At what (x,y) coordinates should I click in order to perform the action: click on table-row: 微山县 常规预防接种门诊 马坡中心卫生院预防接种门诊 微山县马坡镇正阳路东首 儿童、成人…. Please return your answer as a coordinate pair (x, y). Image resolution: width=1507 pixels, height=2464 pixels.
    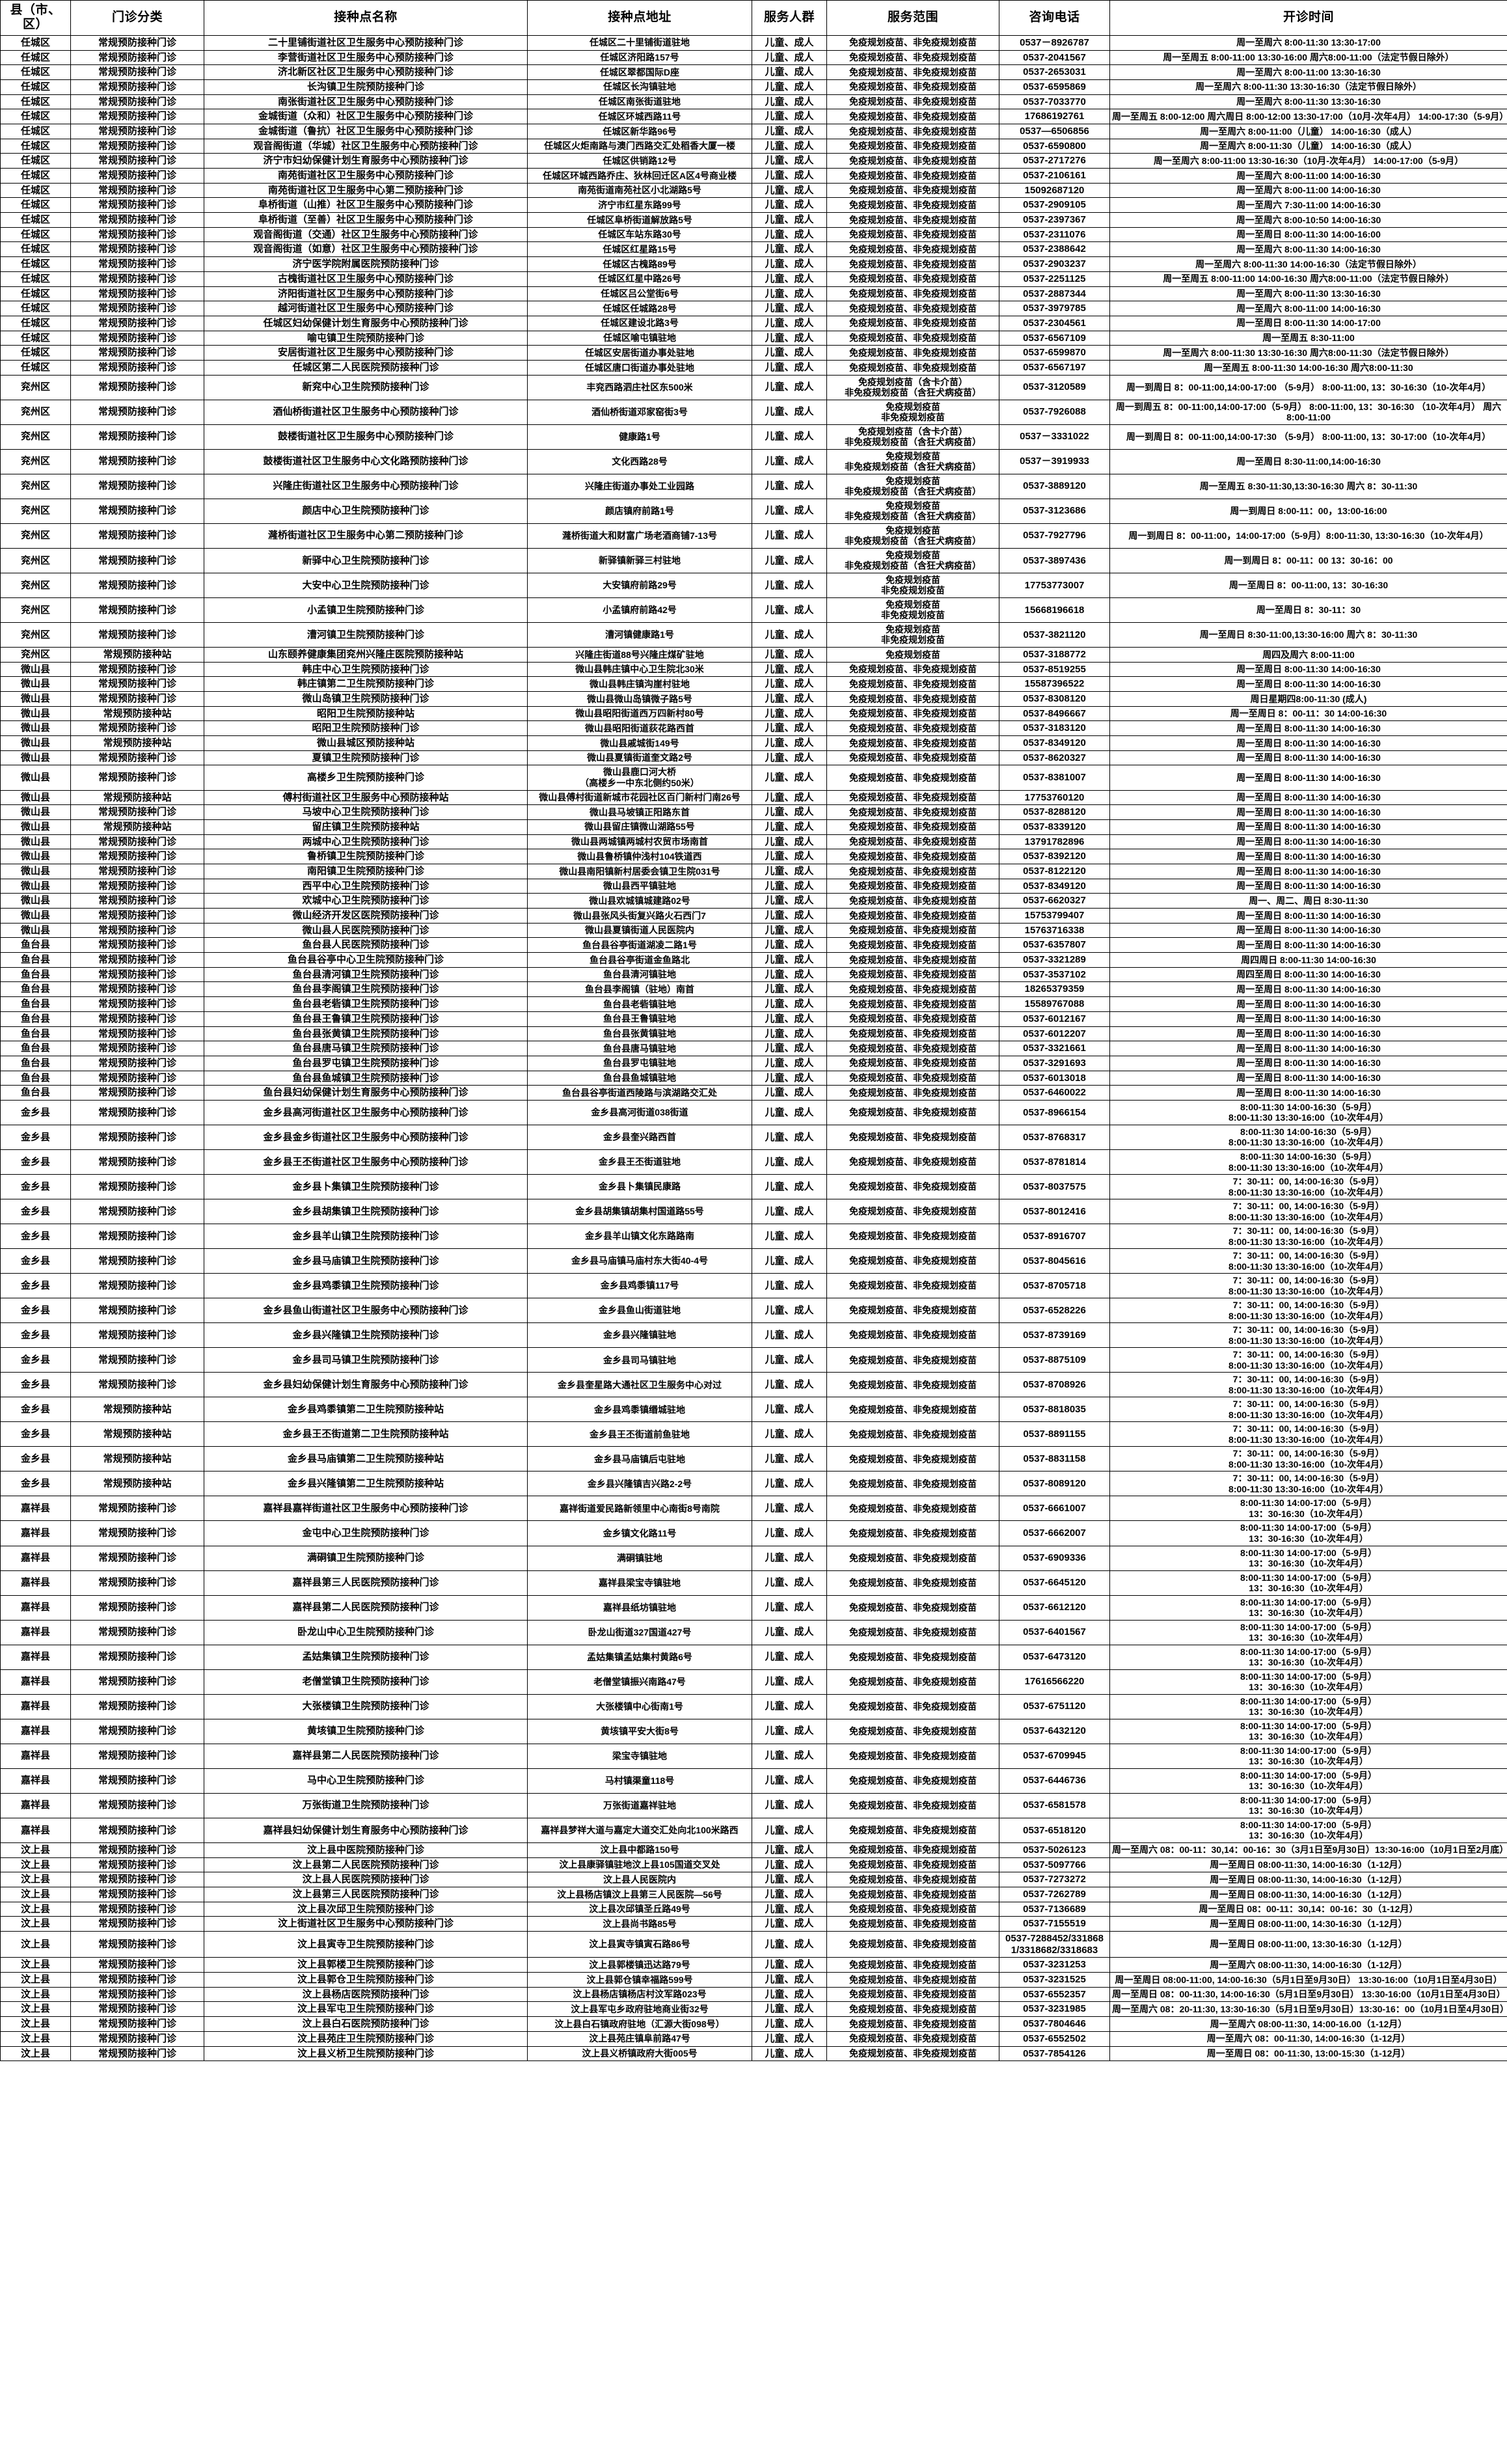
    Looking at the image, I should click on (754, 812).